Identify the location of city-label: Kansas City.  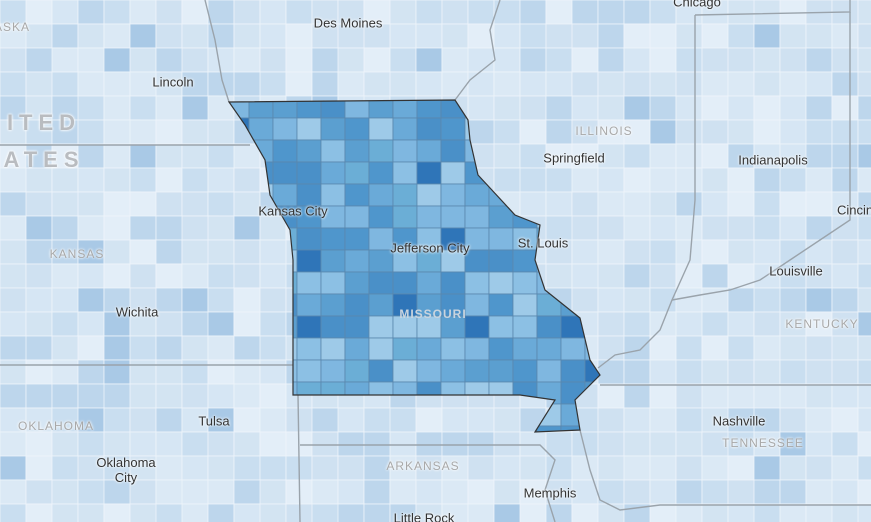
(293, 211).